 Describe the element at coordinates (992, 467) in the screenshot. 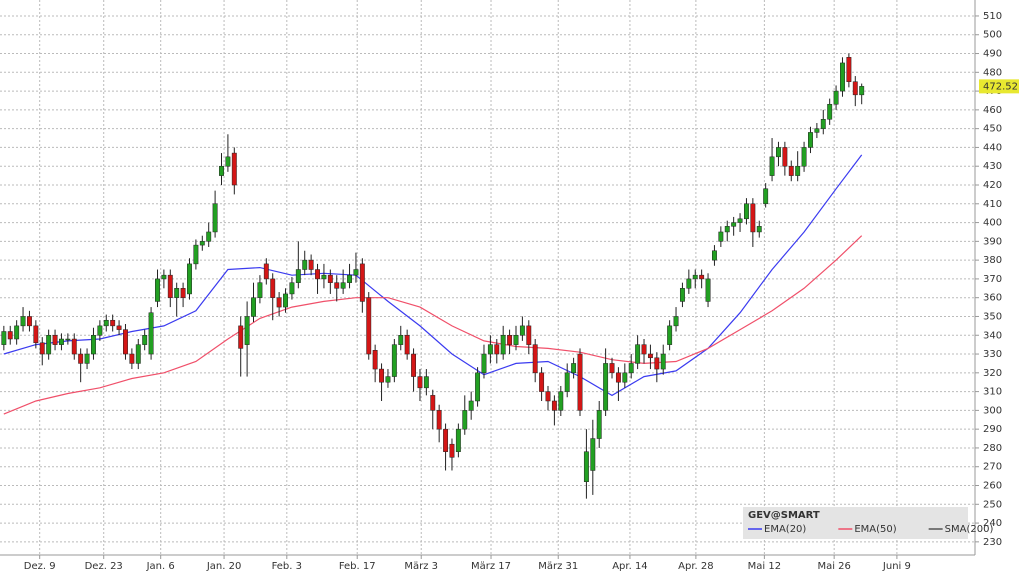

I see `y-tick-label: 270` at that location.